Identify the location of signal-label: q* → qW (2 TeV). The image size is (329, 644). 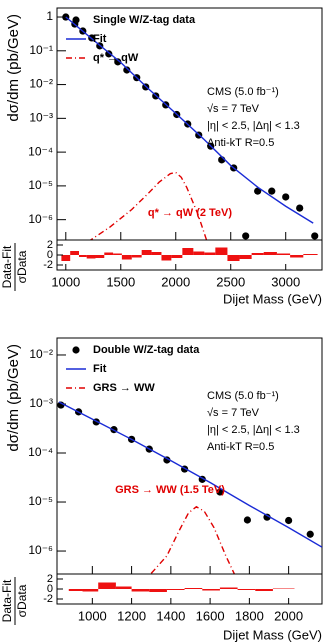
(190, 213).